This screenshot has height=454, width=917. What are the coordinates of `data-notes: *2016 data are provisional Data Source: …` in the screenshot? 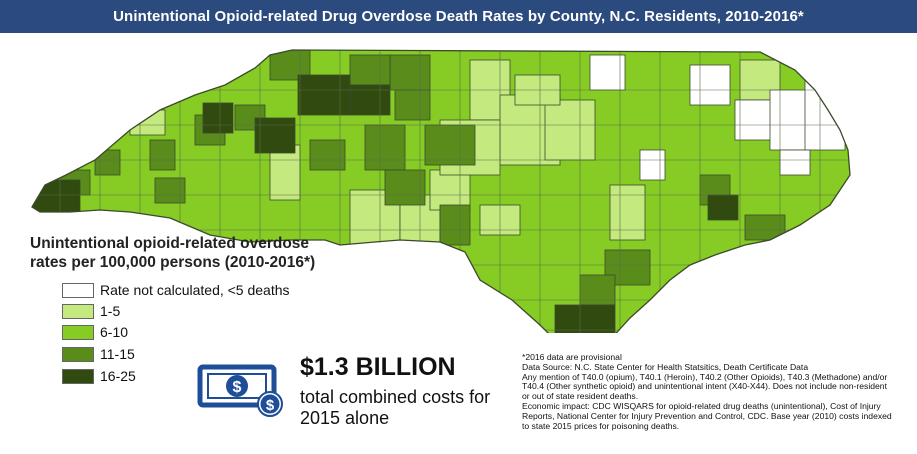 It's located at (708, 391).